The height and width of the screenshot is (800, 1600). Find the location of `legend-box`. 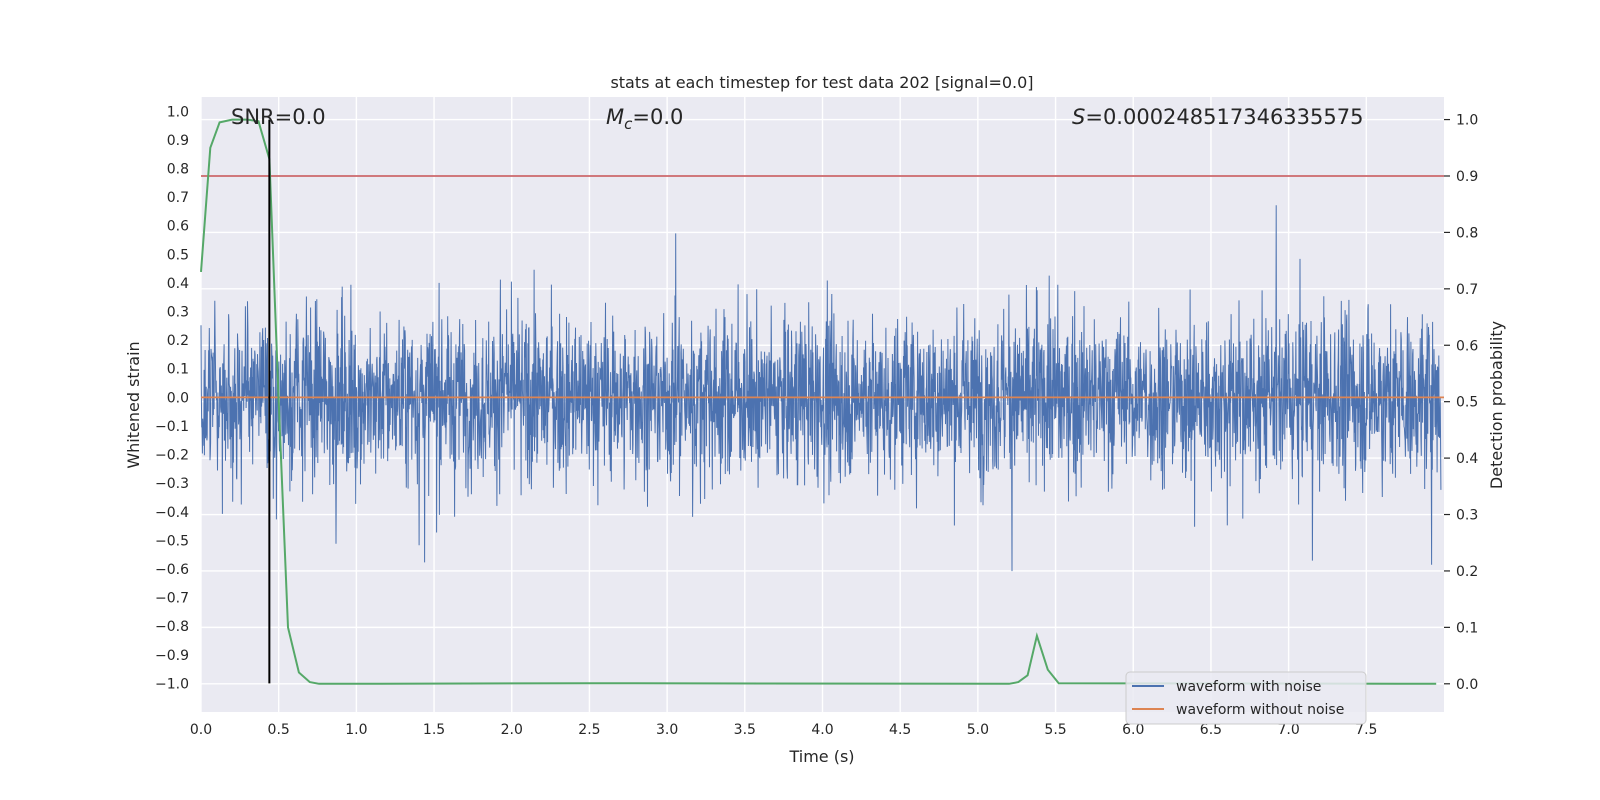

legend-box is located at coordinates (1246, 698).